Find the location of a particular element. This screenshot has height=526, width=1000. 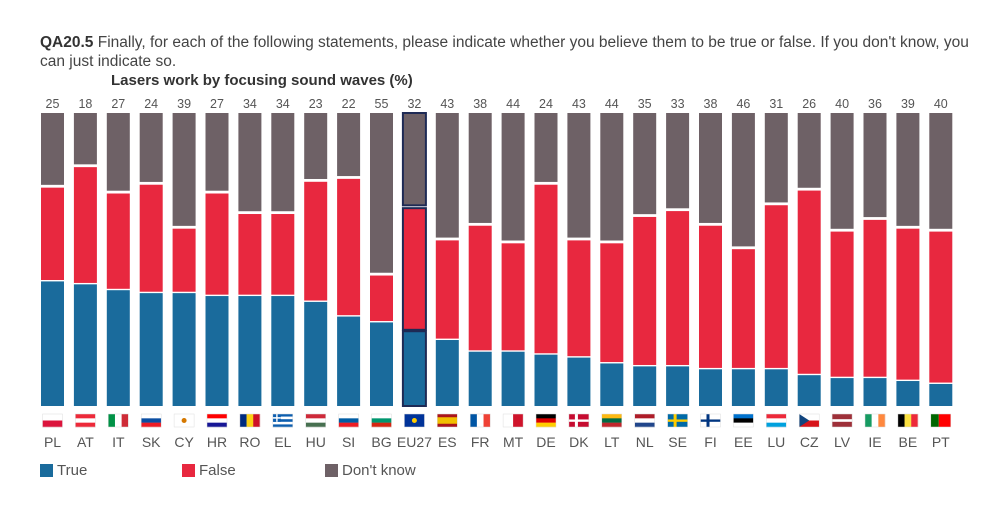

tick-label-cy: CY is located at coordinates (184, 442).